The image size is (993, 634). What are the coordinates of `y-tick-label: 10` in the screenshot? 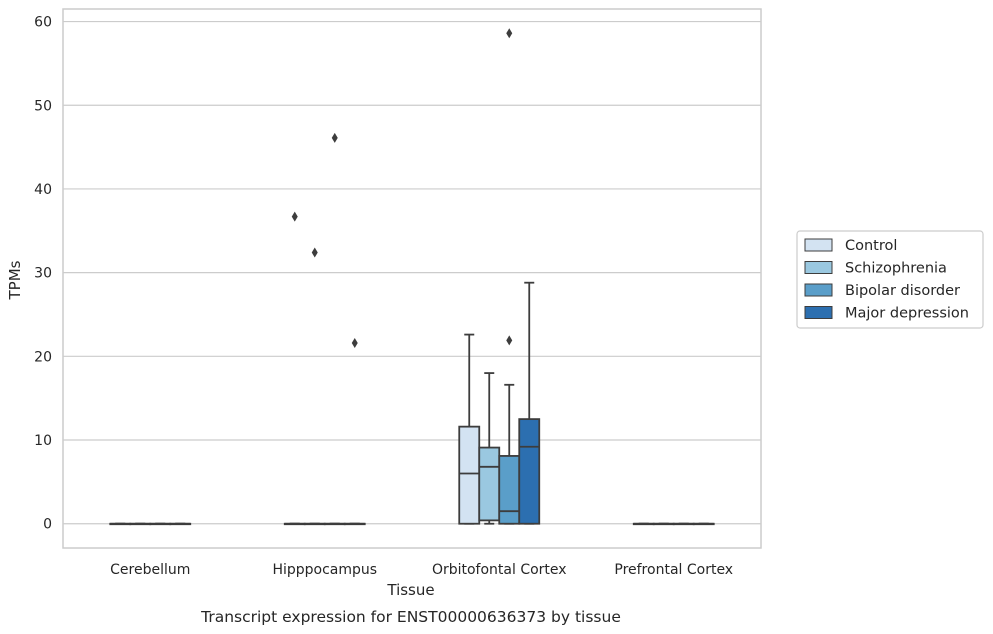 It's located at (43, 441).